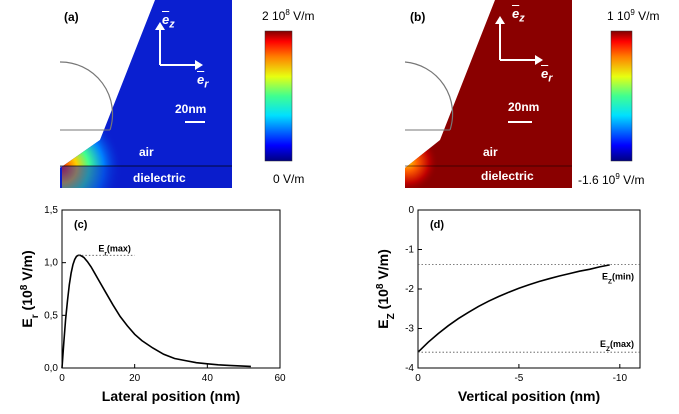 This screenshot has width=679, height=414. I want to click on x-axis-label: Vertical position (nm), so click(529, 396).